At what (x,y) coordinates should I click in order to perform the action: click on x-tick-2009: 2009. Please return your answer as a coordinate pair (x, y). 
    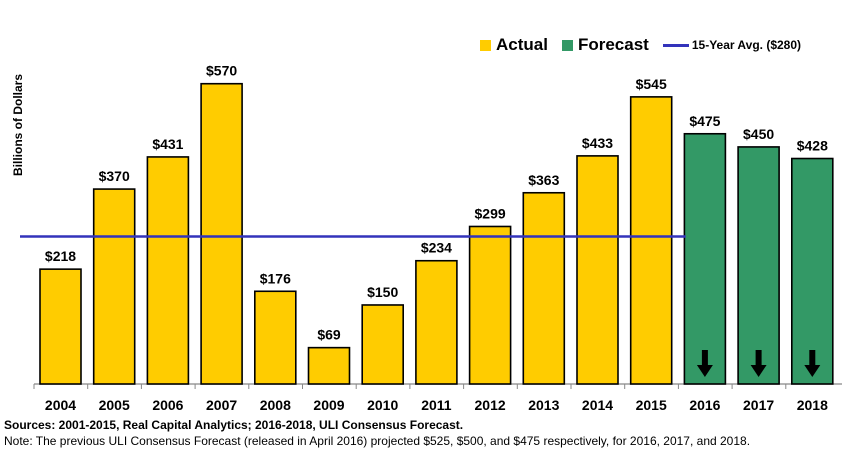
    Looking at the image, I should click on (328, 405).